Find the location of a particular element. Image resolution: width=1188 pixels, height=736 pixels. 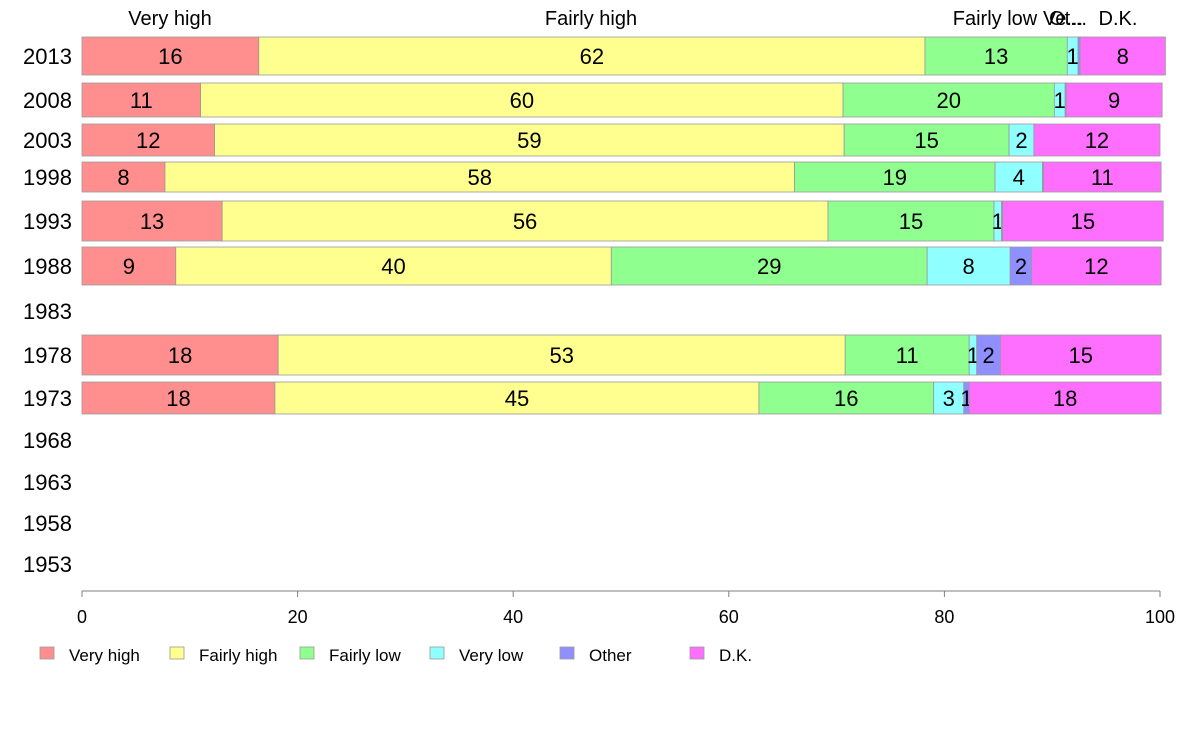

data-label: 4 is located at coordinates (1019, 177).